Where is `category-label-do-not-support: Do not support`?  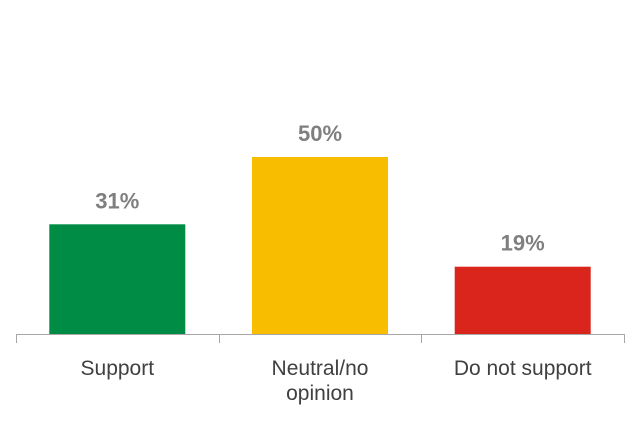 category-label-do-not-support: Do not support is located at coordinates (523, 368).